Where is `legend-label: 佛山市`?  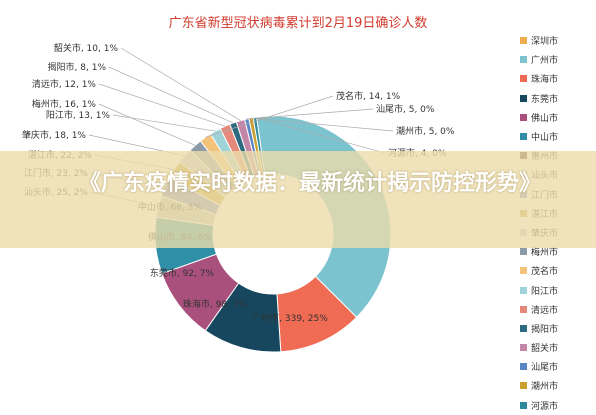 legend-label: 佛山市 is located at coordinates (545, 118).